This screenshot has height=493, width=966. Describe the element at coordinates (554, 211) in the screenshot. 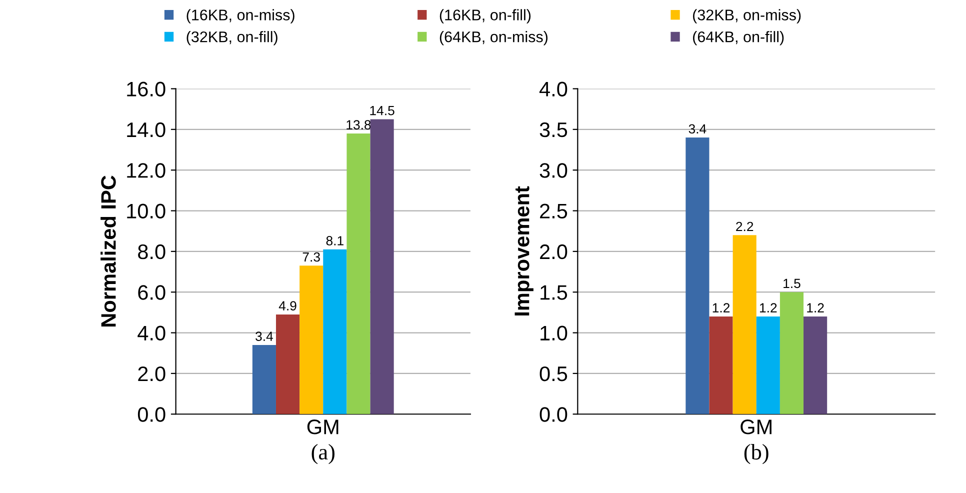

I see `y-tick-label: 2.5` at that location.